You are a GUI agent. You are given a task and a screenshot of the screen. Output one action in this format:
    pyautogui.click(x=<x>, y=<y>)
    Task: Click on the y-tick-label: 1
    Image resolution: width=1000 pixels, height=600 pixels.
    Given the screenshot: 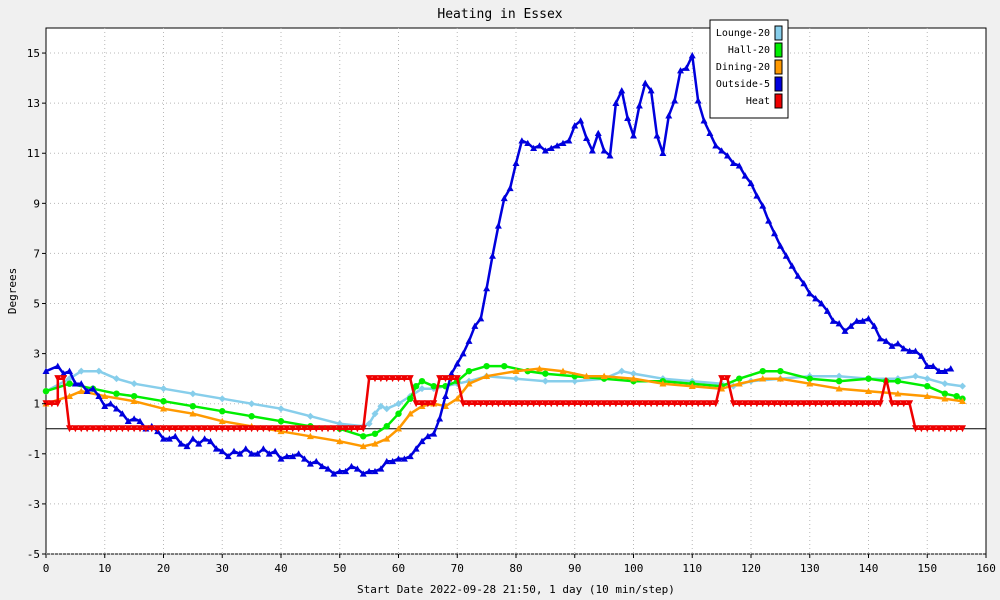 What is the action you would take?
    pyautogui.click(x=36, y=404)
    